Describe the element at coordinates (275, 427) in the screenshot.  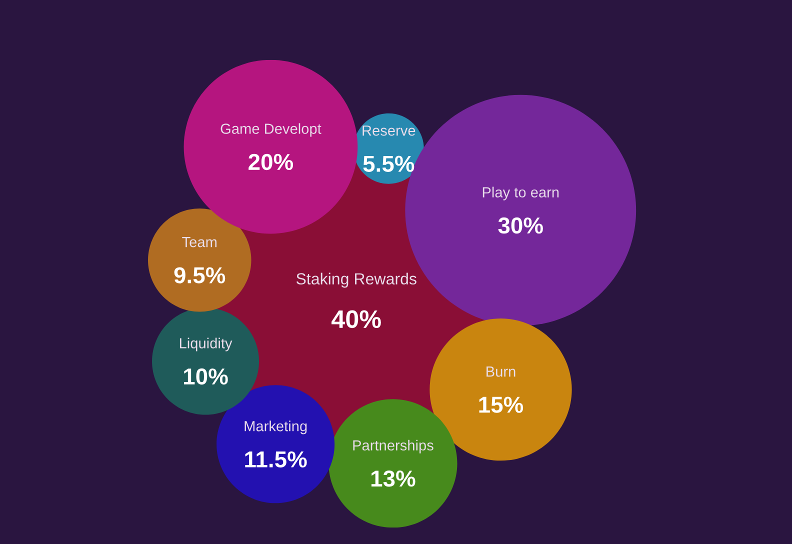
I see `category-label: Marketing` at that location.